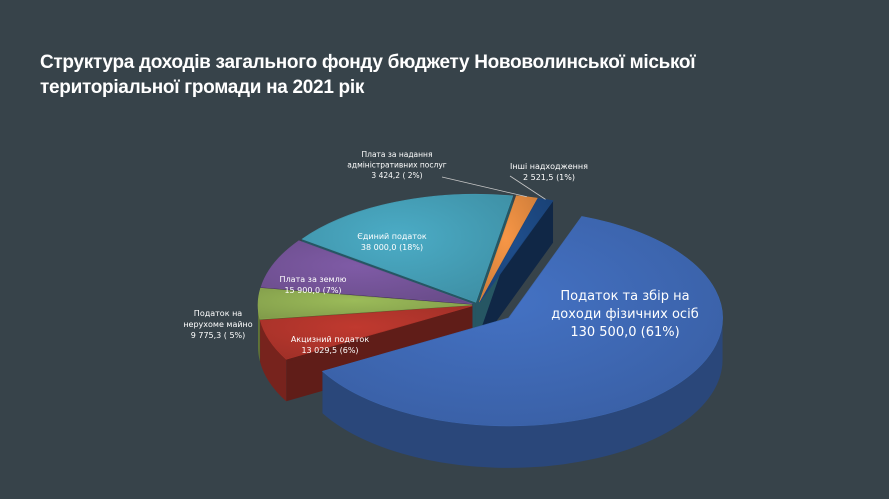 This screenshot has width=889, height=499. What do you see at coordinates (605, 332) in the screenshot?
I see `slice-value: 130 500,0` at bounding box center [605, 332].